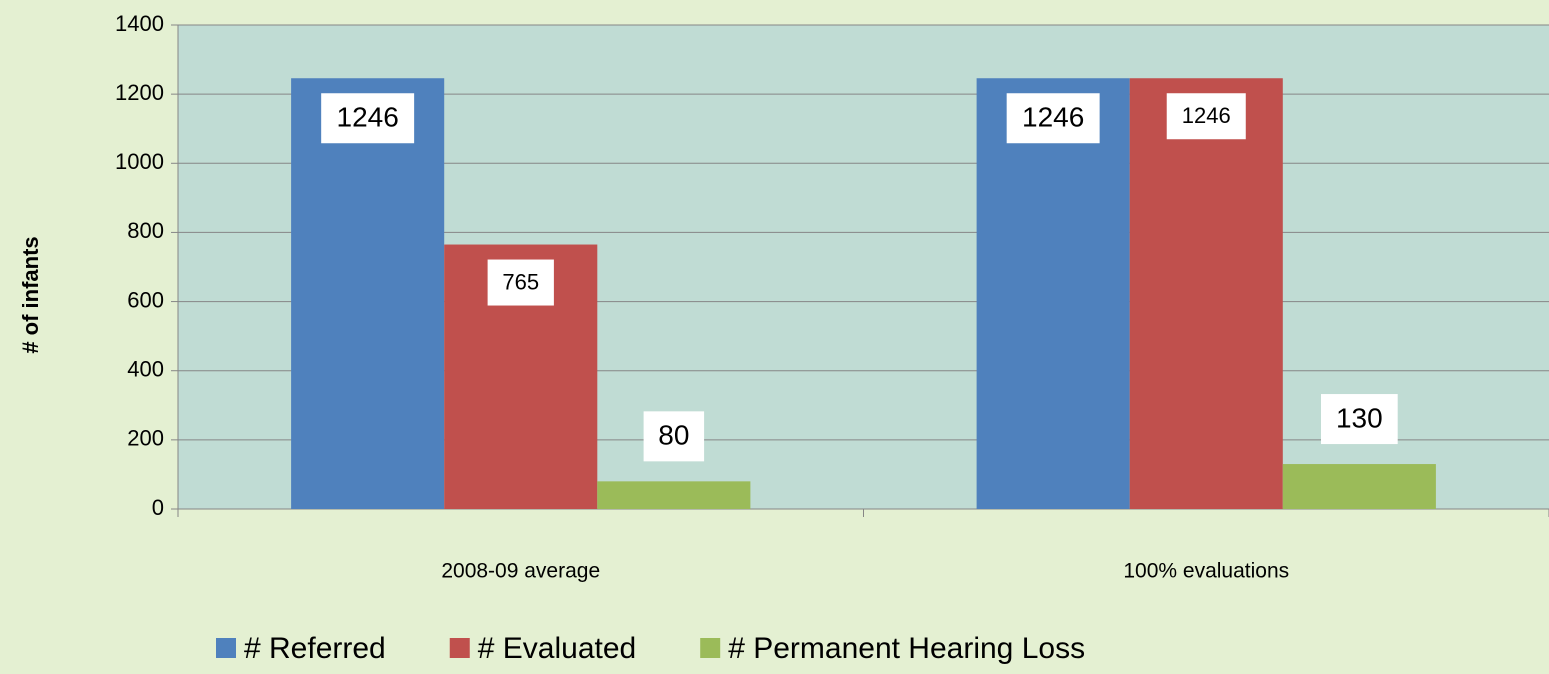 The image size is (1549, 674). I want to click on legend-label: # Evaluated, so click(557, 648).